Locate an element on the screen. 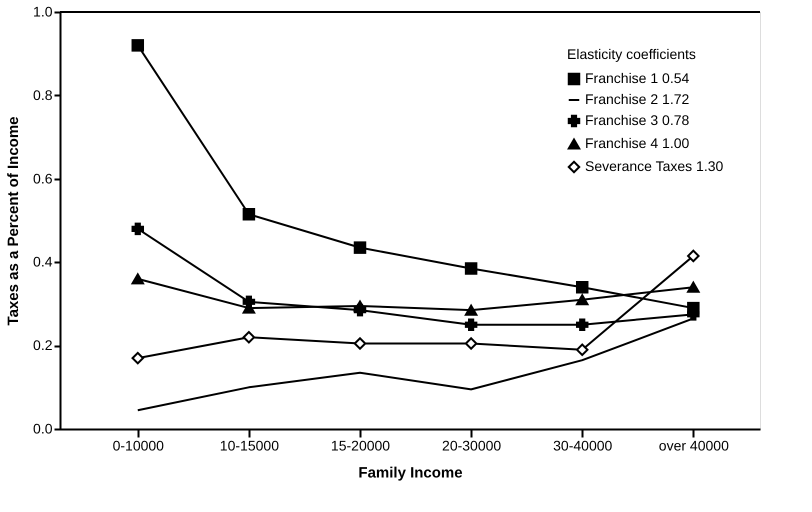  legend-label: Severance Taxes 1.30 is located at coordinates (654, 166).